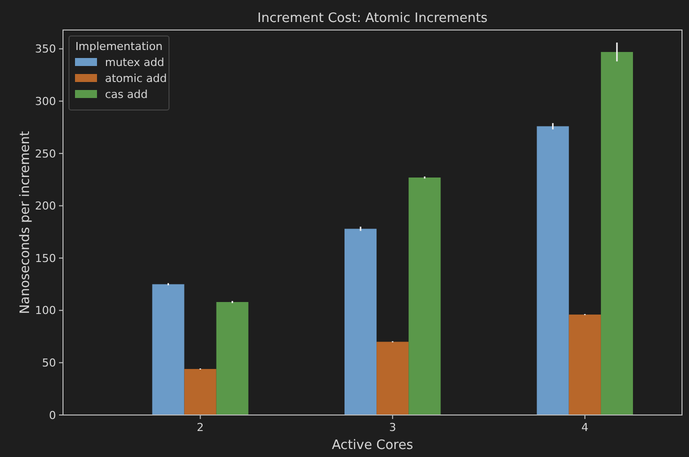 The height and width of the screenshot is (457, 689). What do you see at coordinates (200, 427) in the screenshot?
I see `x-tick-label: 2` at bounding box center [200, 427].